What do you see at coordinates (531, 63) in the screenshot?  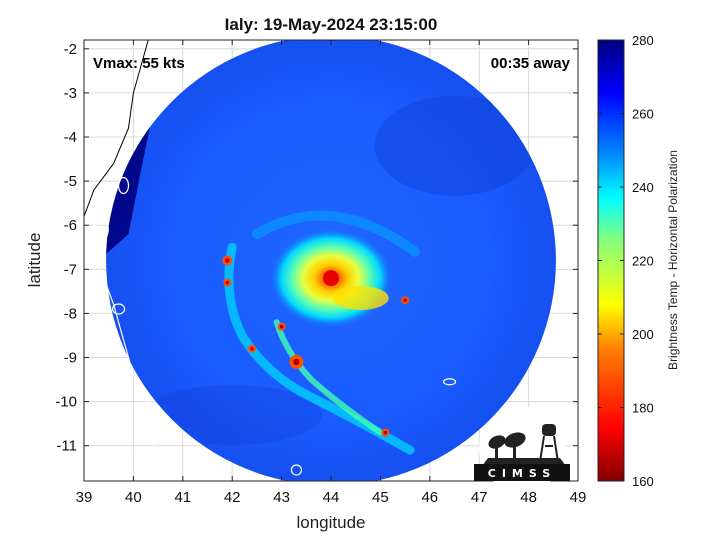 I see `time-offset-annotation: 00:35 away` at bounding box center [531, 63].